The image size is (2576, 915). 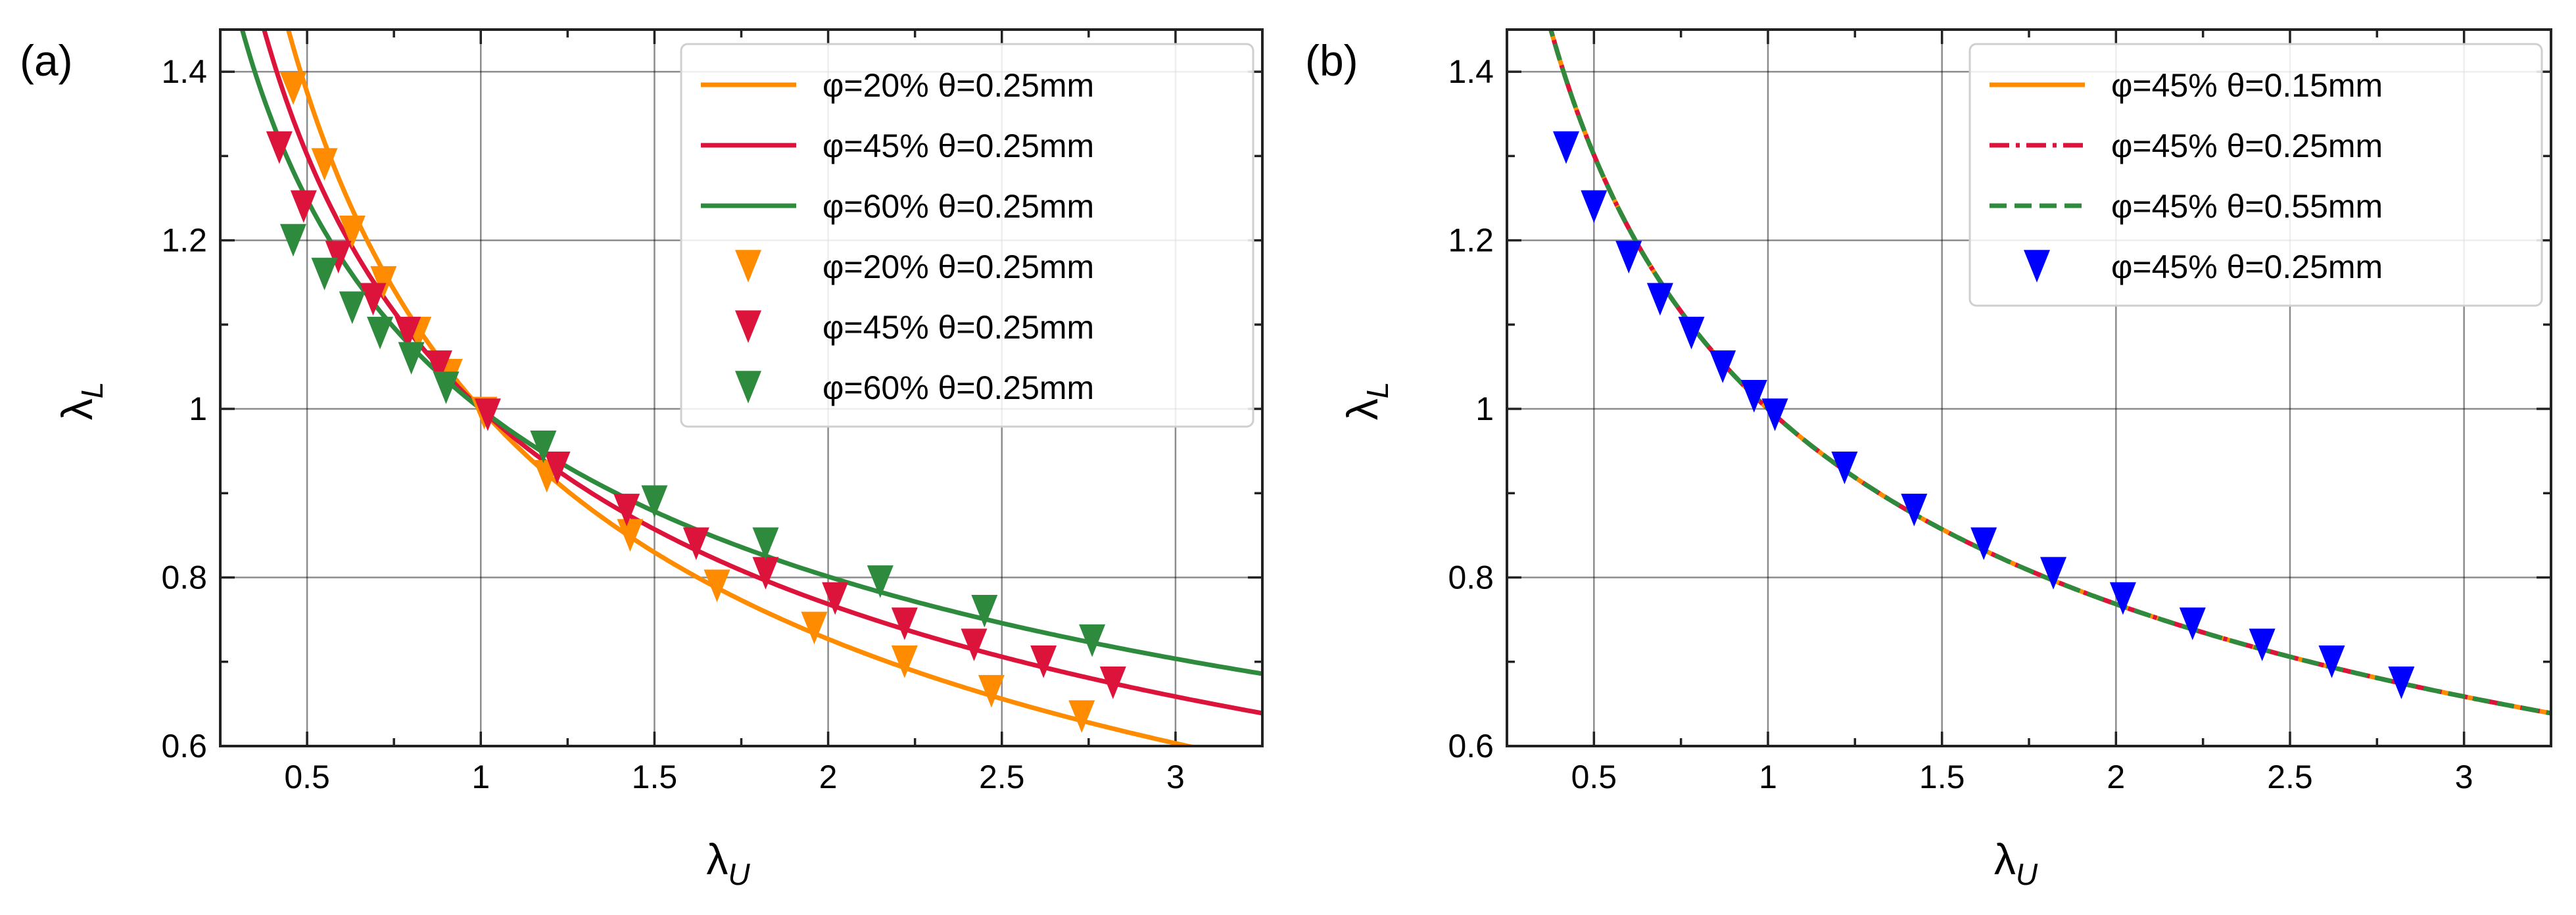 I want to click on y-tick-label: 0.6, so click(x=1471, y=746).